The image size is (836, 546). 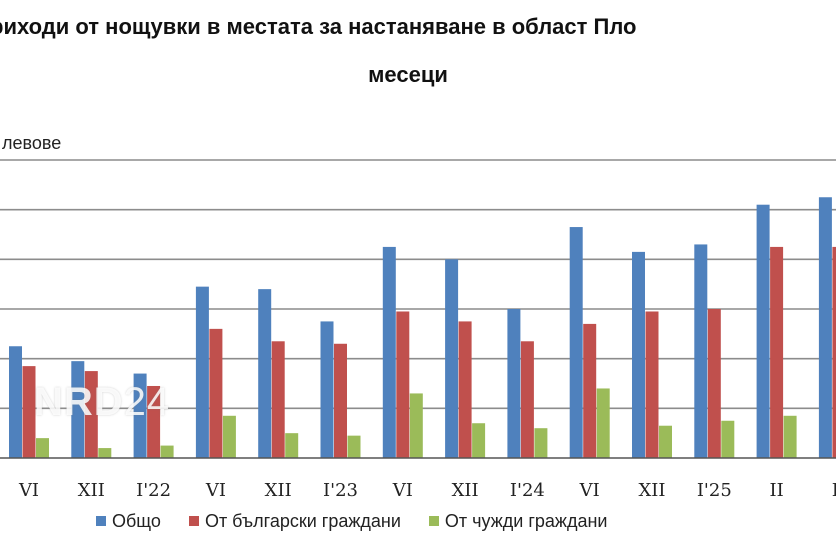 I want to click on legend-item: От чужди граждани, so click(x=518, y=521).